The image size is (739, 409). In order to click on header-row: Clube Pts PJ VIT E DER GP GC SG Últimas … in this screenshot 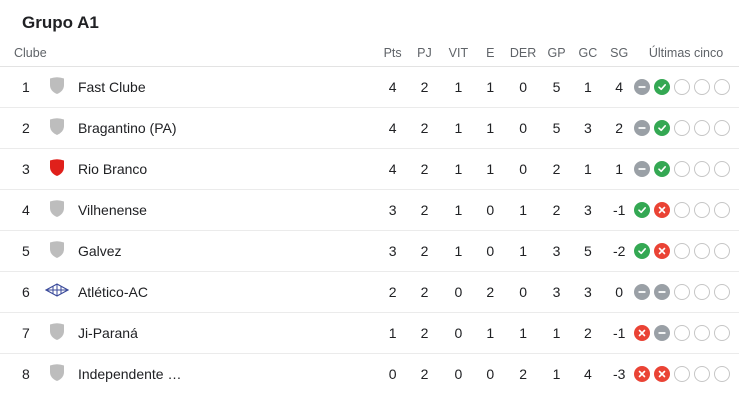, I will do `click(369, 53)`.